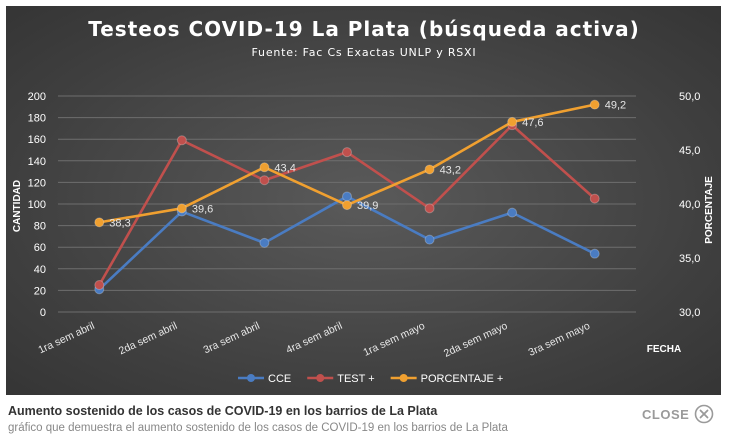 The height and width of the screenshot is (445, 730). What do you see at coordinates (689, 151) in the screenshot?
I see `y2-tick-label: 45,0` at bounding box center [689, 151].